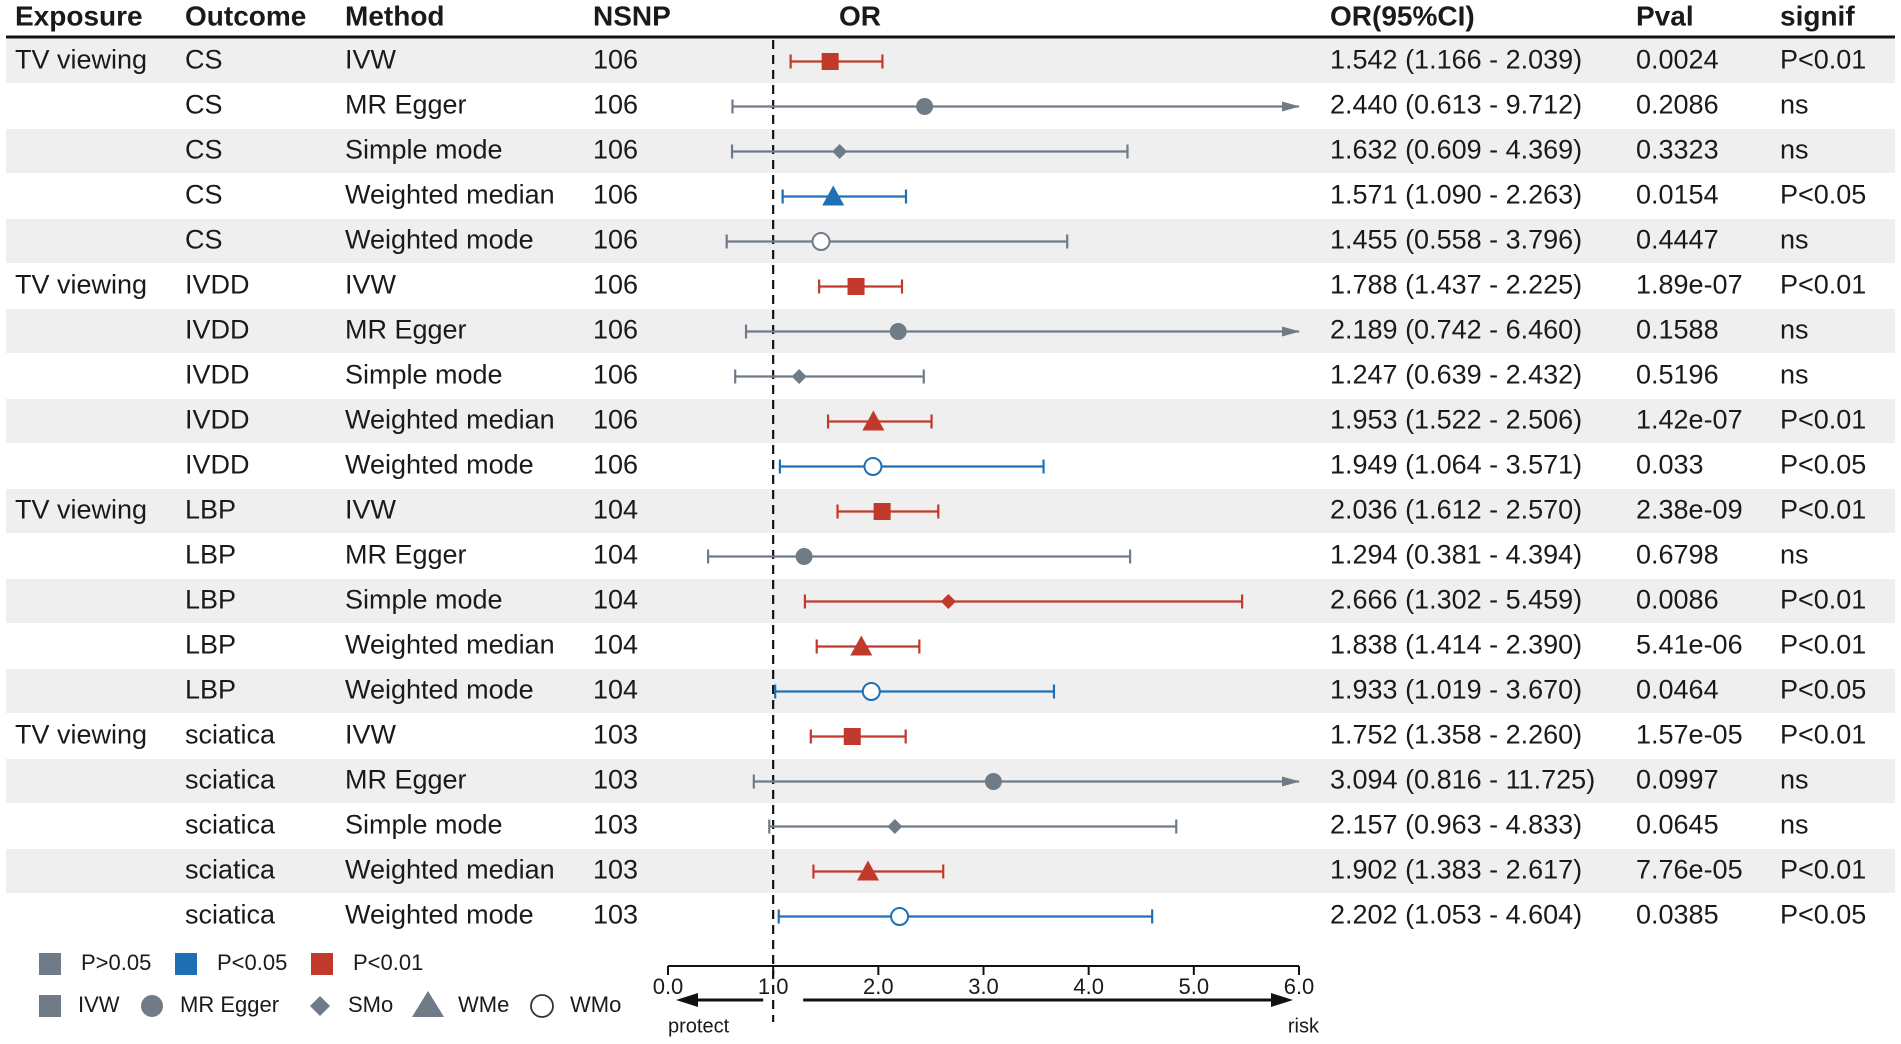 The height and width of the screenshot is (1044, 1901). Describe the element at coordinates (950, 61) in the screenshot. I see `row-stripe` at that location.